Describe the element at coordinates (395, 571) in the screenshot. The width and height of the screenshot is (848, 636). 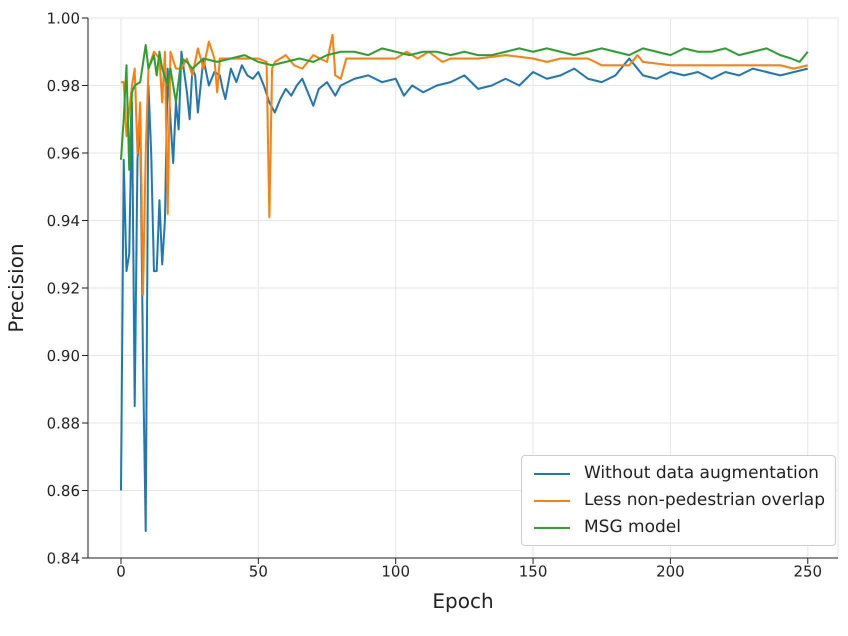
I see `x-tick-label: 100` at that location.